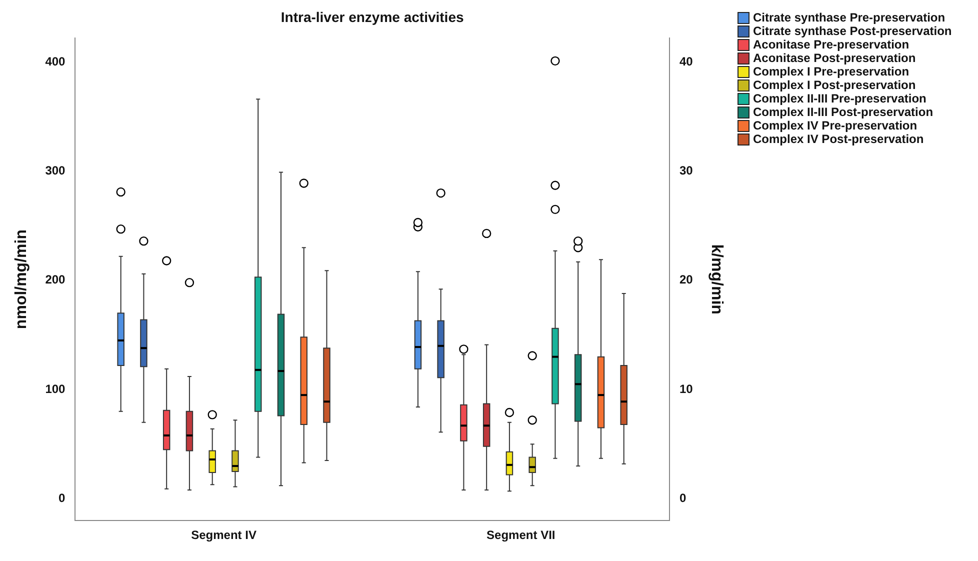 The width and height of the screenshot is (978, 561). What do you see at coordinates (849, 17) in the screenshot?
I see `legend-label: Citrate synthase Pre-preservation` at bounding box center [849, 17].